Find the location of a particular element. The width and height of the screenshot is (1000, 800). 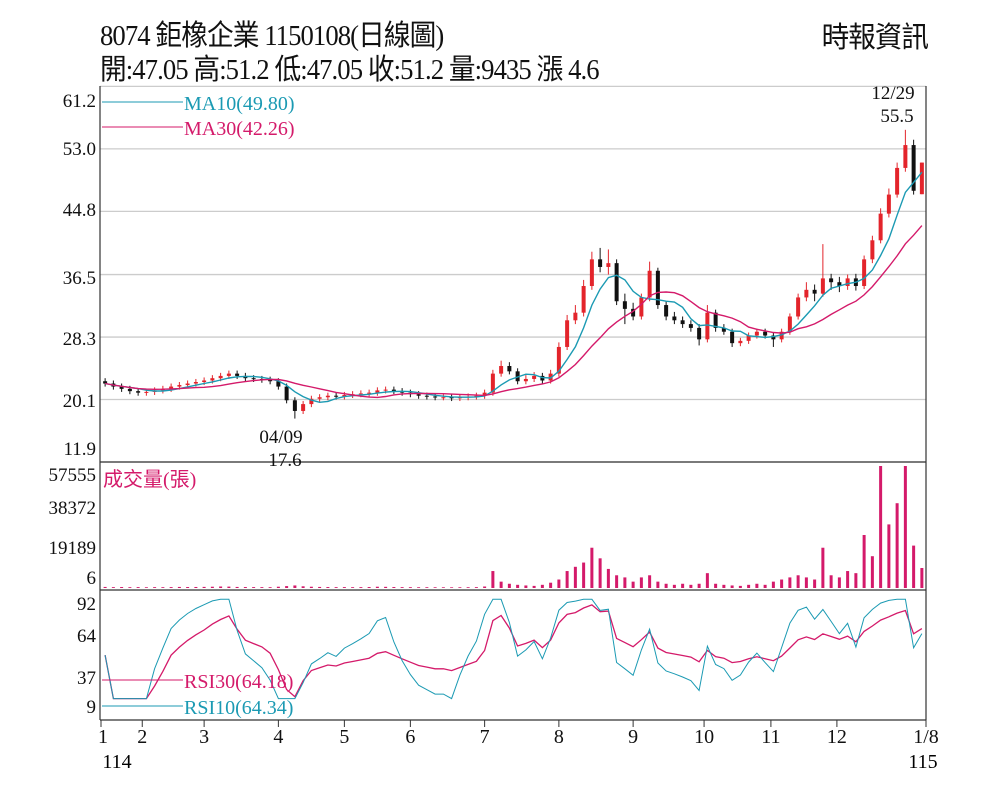

year-label: 114 is located at coordinates (116, 762).